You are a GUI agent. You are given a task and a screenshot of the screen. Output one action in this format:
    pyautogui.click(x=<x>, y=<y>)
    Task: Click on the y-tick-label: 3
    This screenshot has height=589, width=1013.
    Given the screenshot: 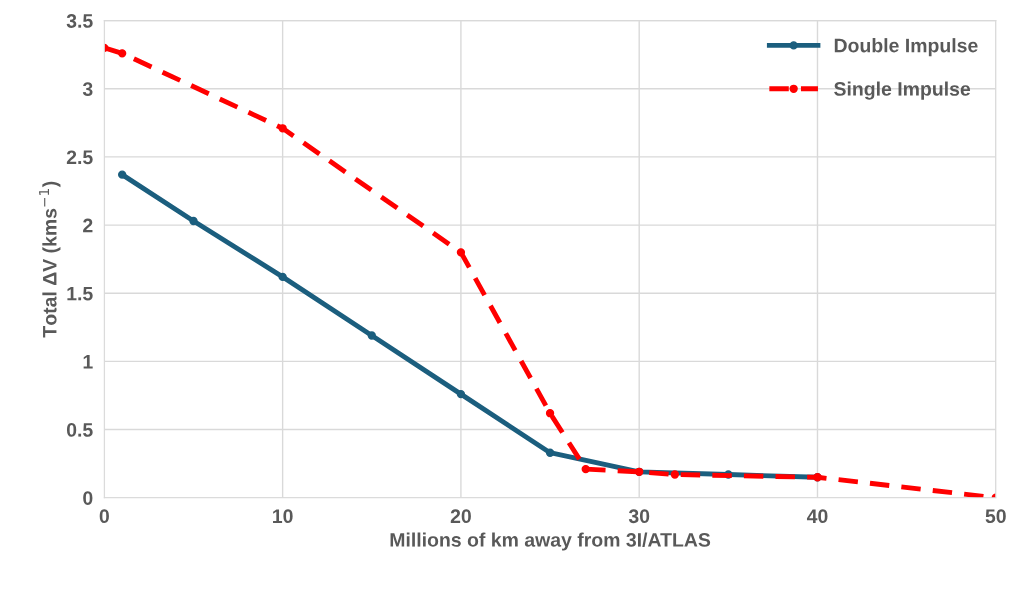 What is the action you would take?
    pyautogui.click(x=87, y=89)
    